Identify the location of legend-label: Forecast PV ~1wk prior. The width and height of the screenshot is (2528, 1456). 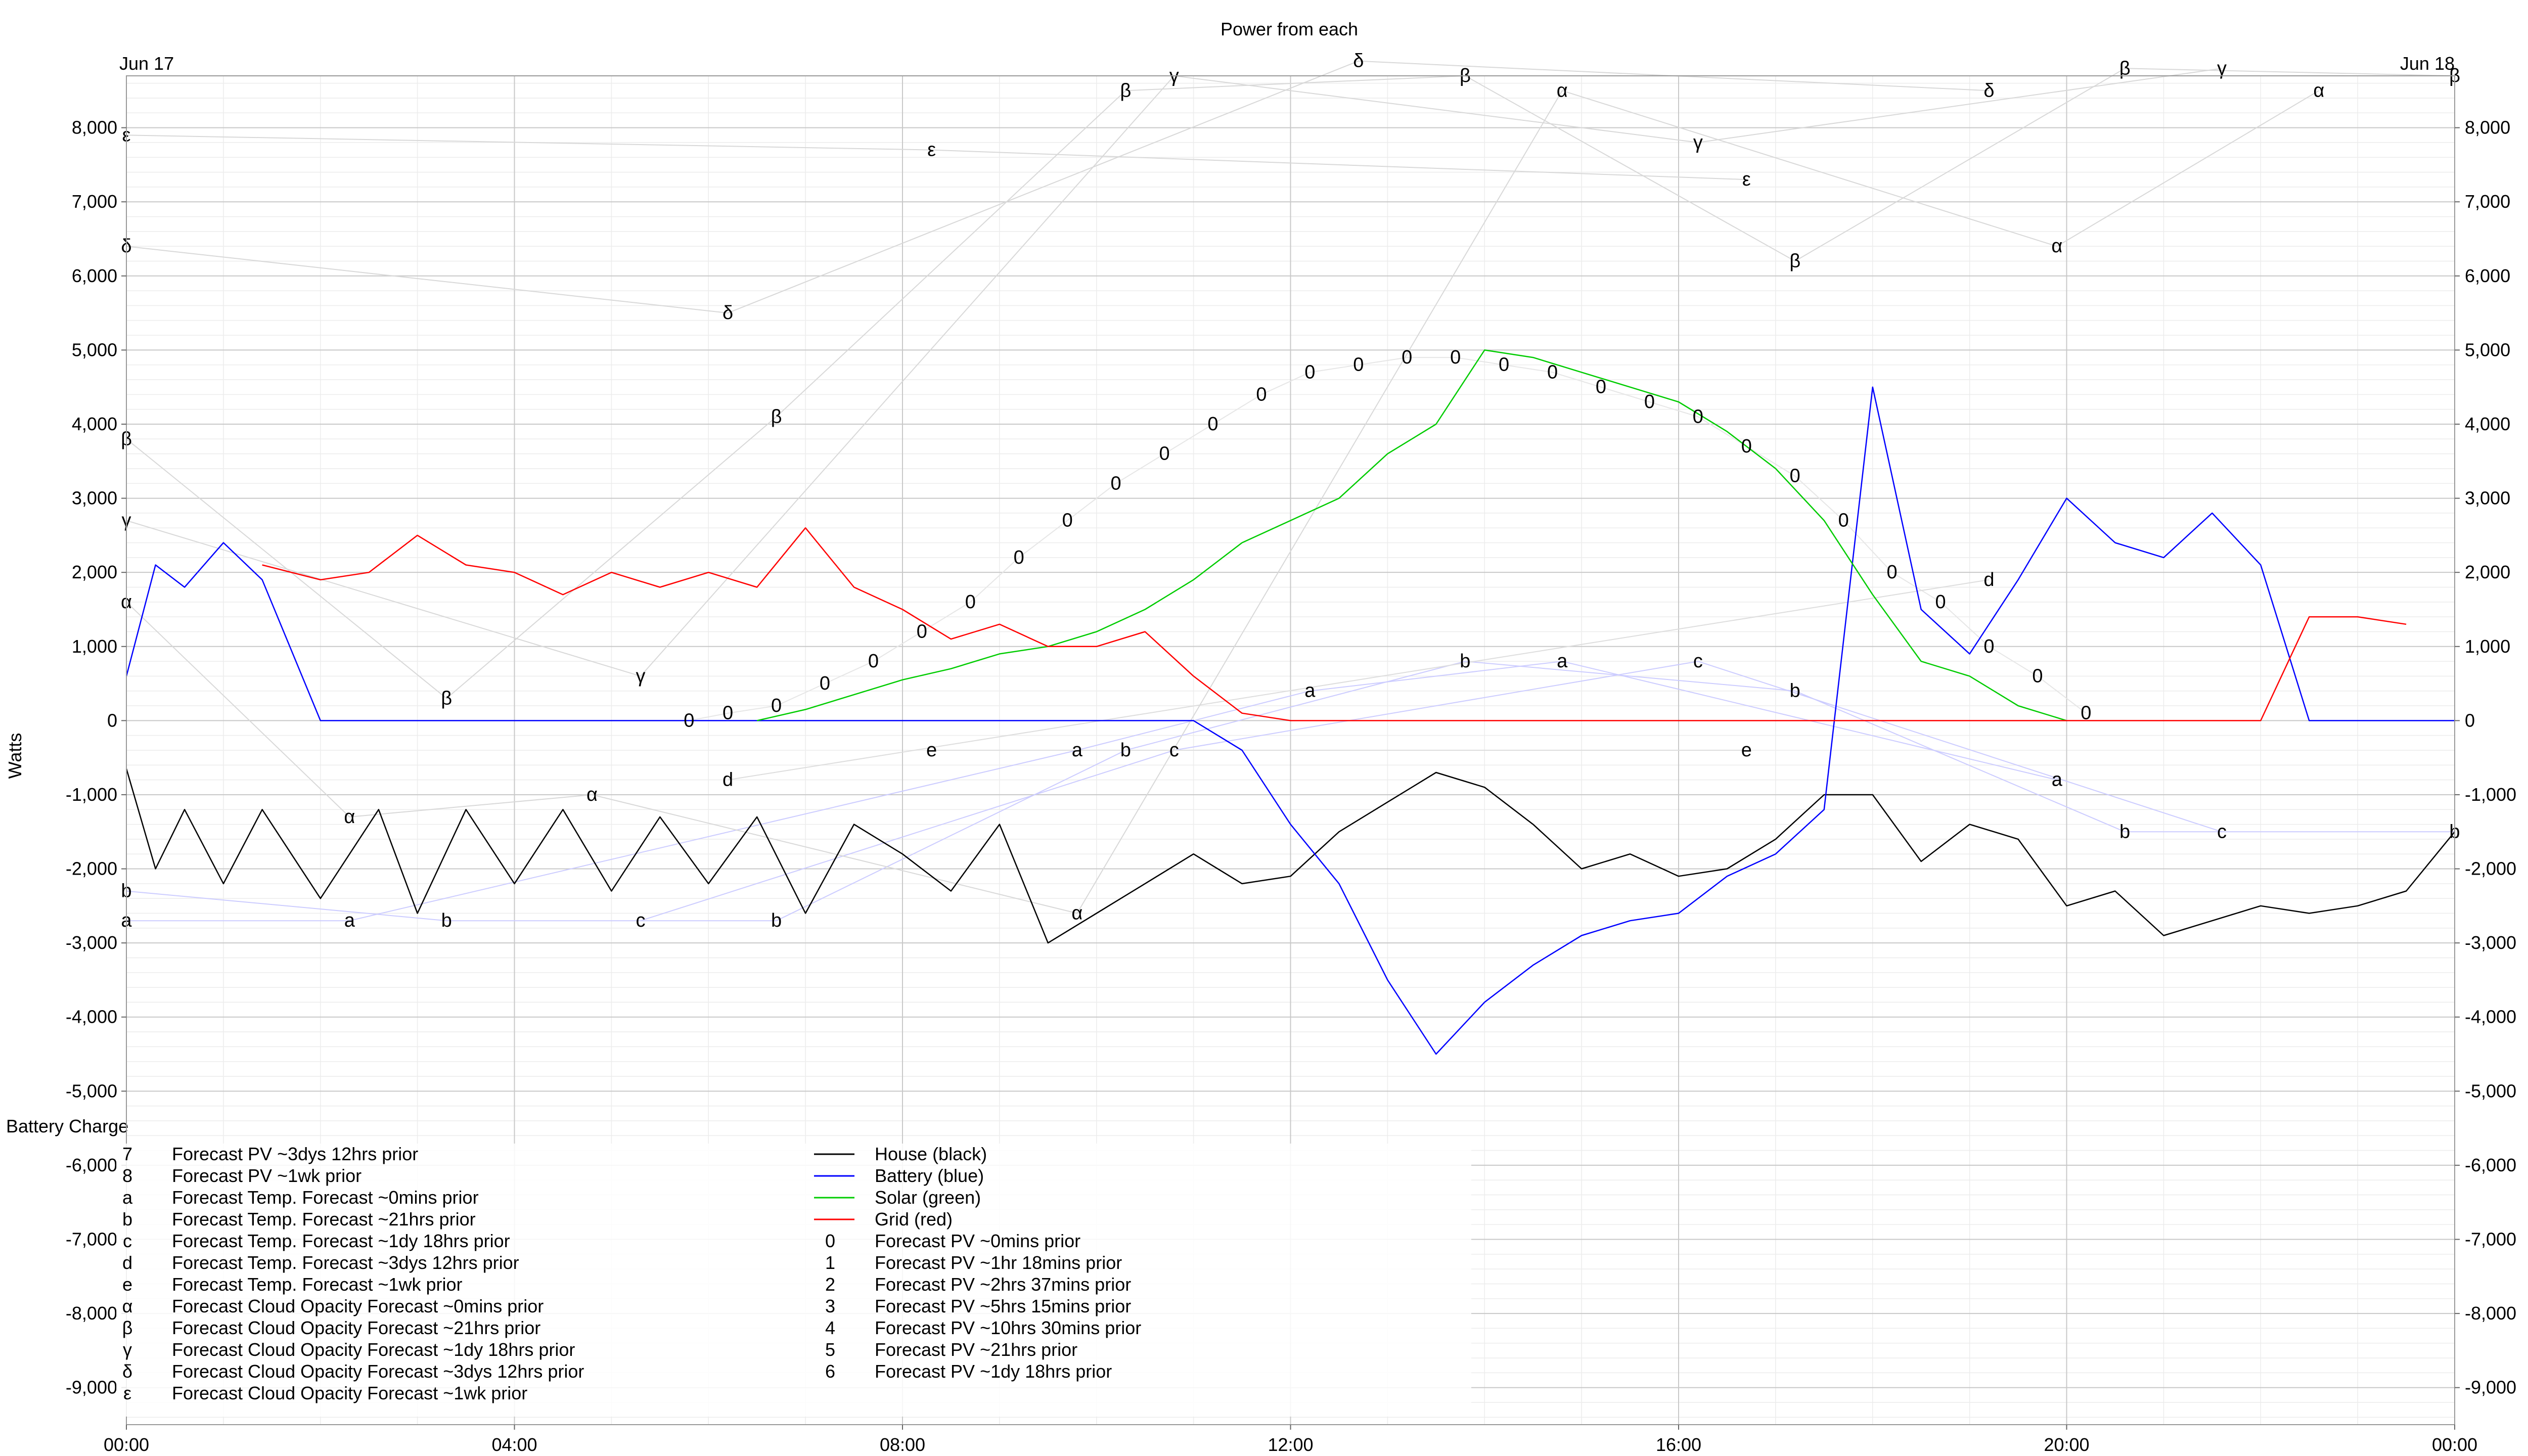
(267, 1175).